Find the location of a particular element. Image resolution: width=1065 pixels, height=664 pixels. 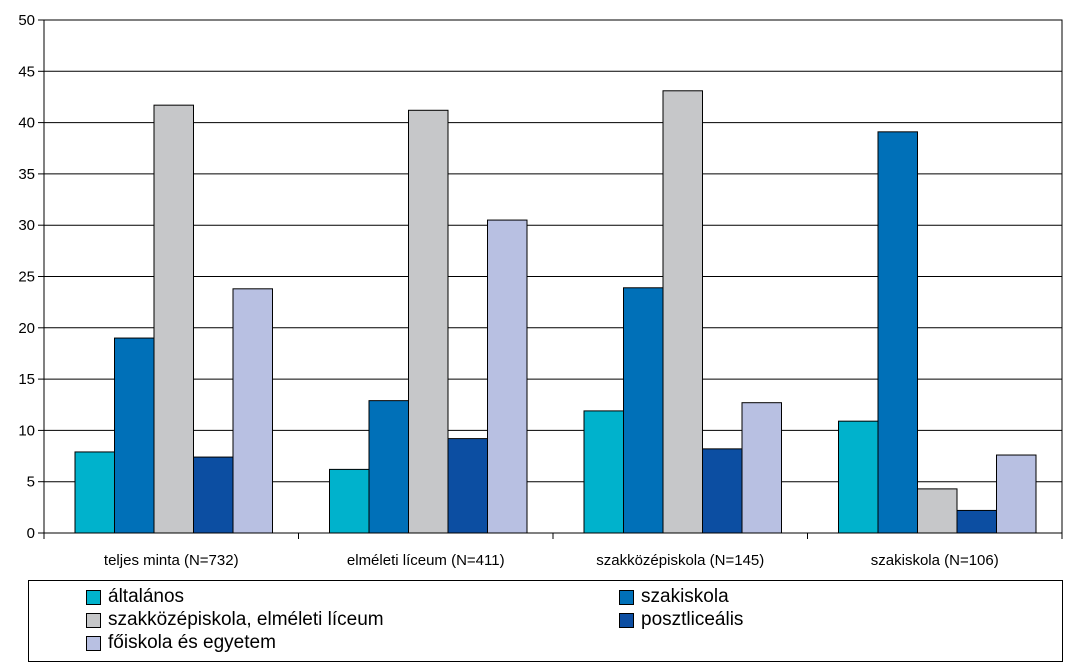

legend-item-szakiskola: szakiskola is located at coordinates (674, 597).